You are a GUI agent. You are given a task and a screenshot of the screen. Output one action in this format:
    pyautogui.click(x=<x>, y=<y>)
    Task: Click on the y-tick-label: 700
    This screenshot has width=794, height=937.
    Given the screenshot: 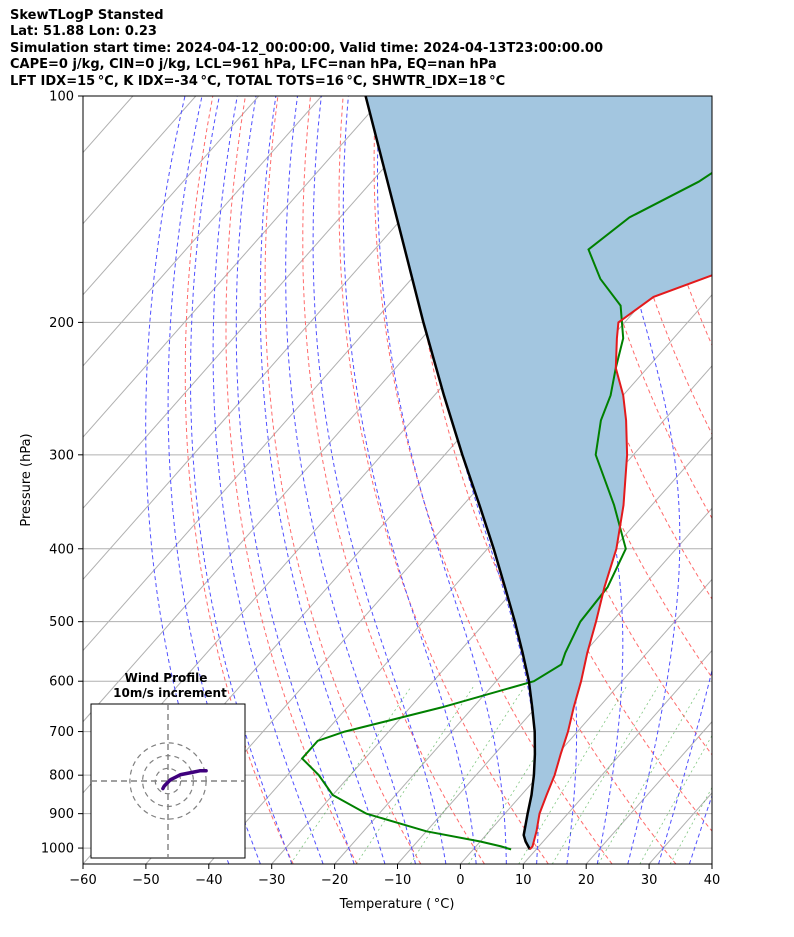 What is the action you would take?
    pyautogui.click(x=61, y=732)
    